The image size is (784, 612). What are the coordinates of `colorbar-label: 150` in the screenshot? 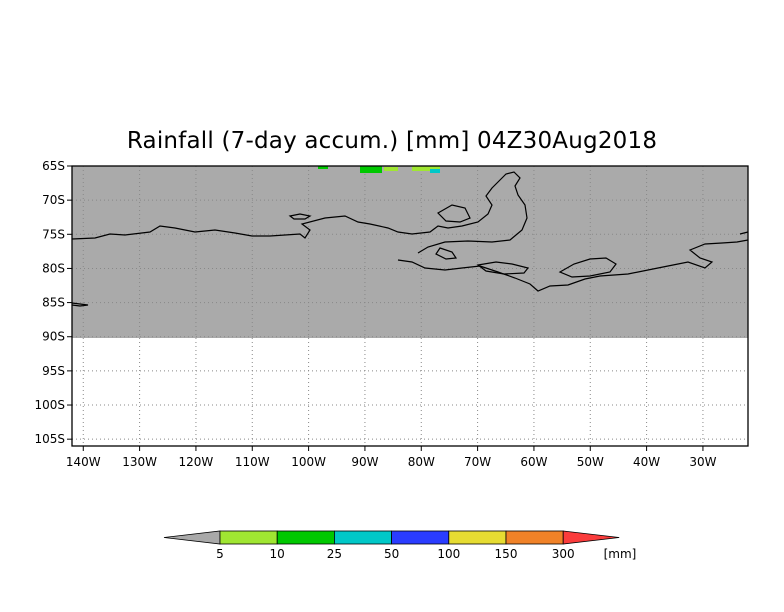 It's located at (506, 554).